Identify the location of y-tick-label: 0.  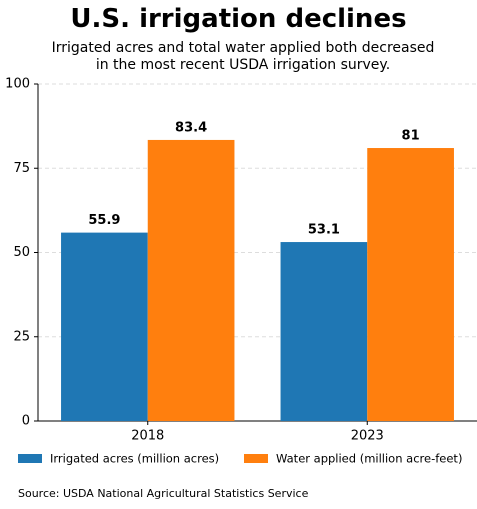
(26, 421).